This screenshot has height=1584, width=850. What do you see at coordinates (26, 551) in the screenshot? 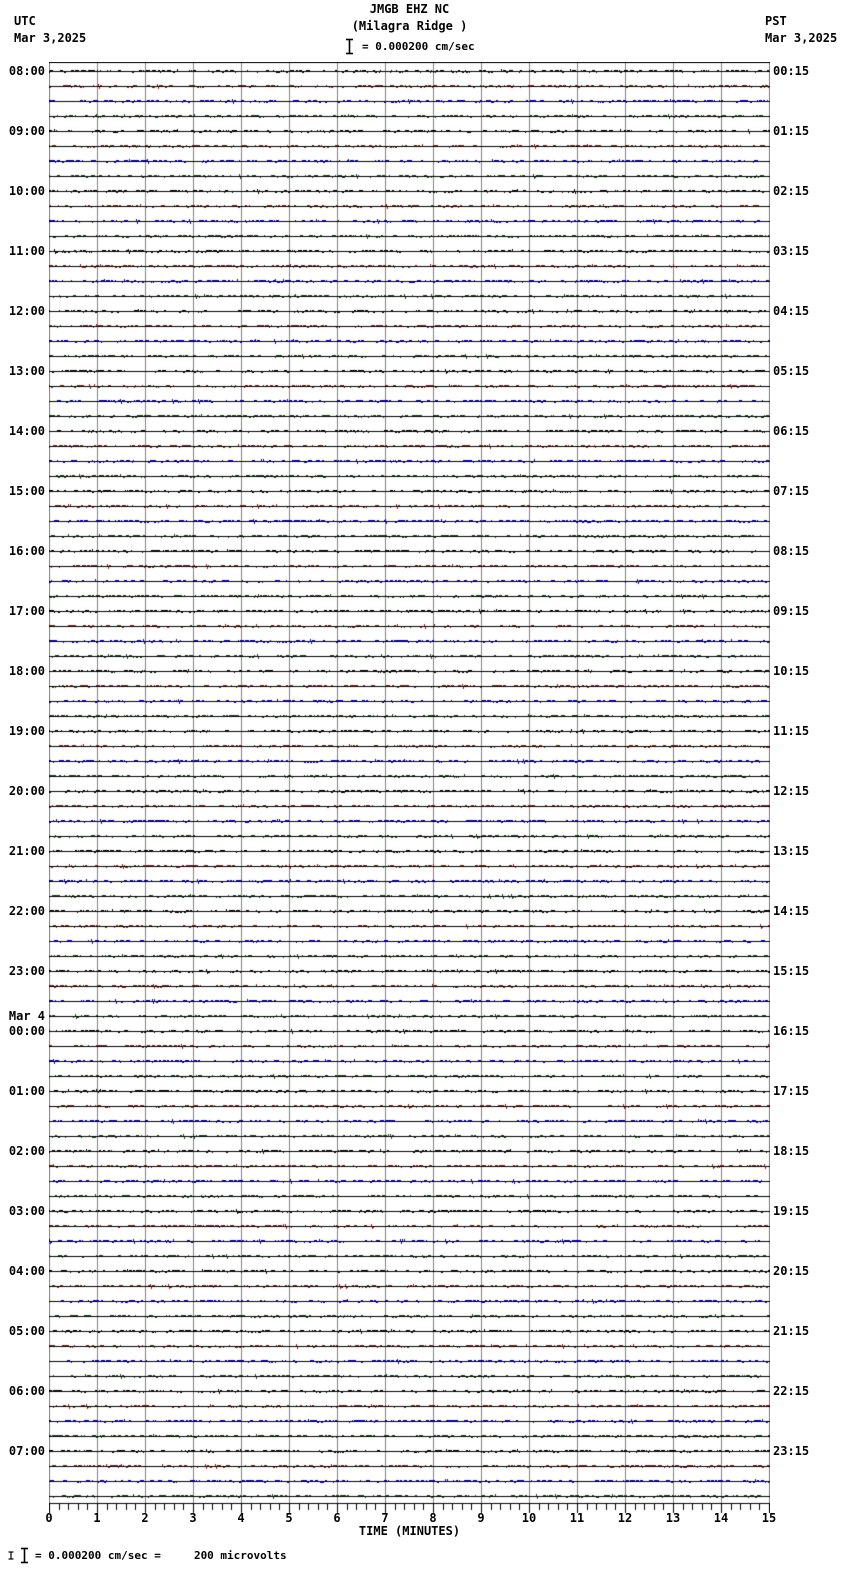
I see `utc-hour-label: 16:00` at bounding box center [26, 551].